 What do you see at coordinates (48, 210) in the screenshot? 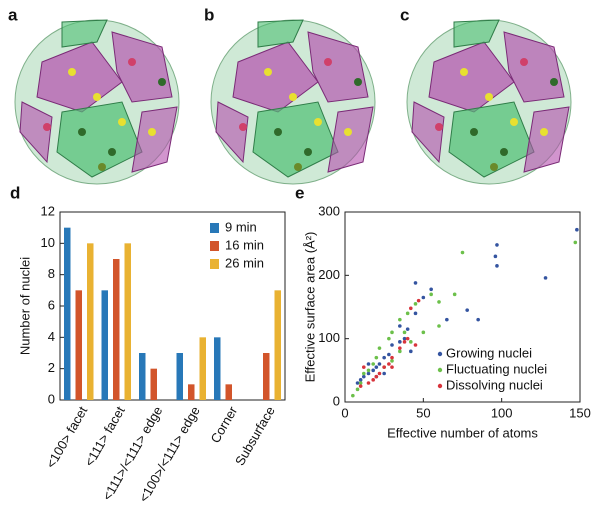
I see `y-tick-label: 12` at bounding box center [48, 210].